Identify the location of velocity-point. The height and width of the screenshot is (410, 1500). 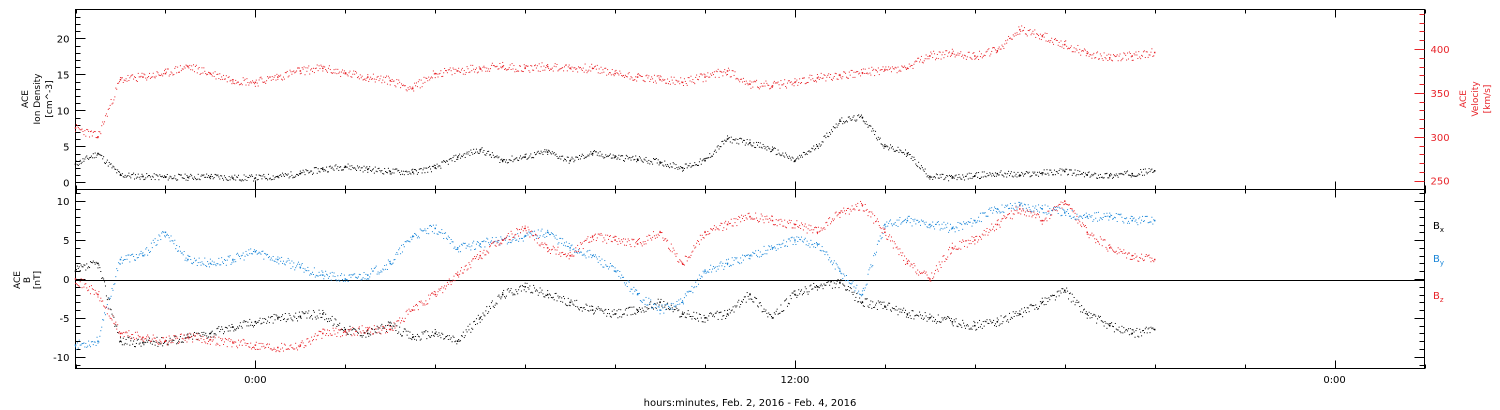
(1087, 53).